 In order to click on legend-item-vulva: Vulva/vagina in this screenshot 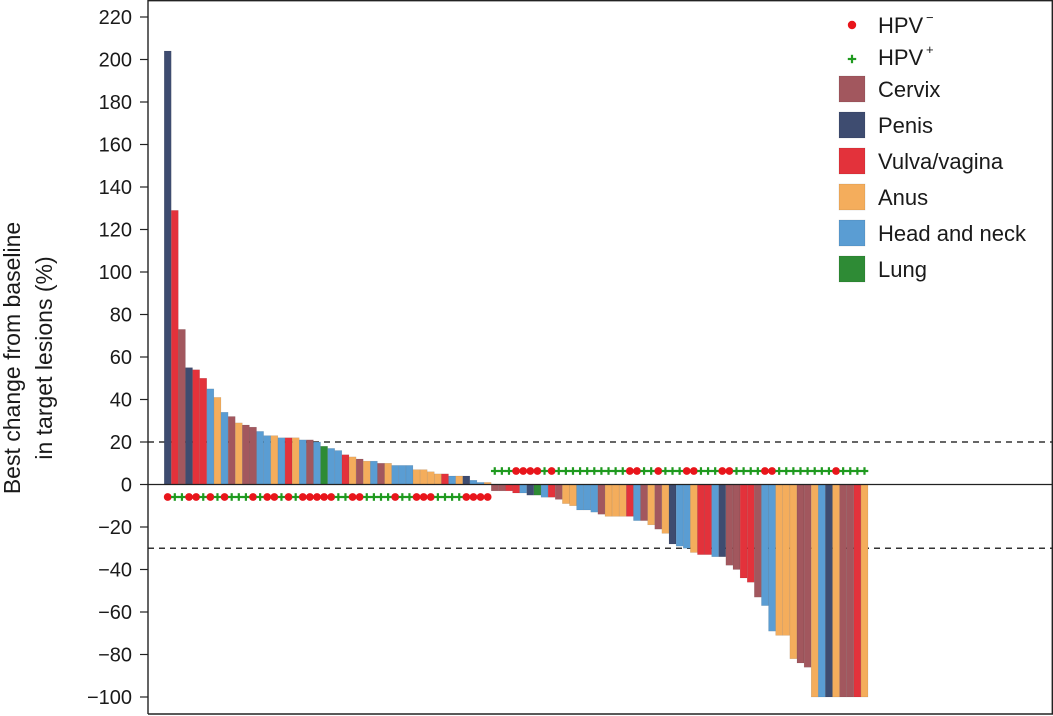, I will do `click(921, 161)`.